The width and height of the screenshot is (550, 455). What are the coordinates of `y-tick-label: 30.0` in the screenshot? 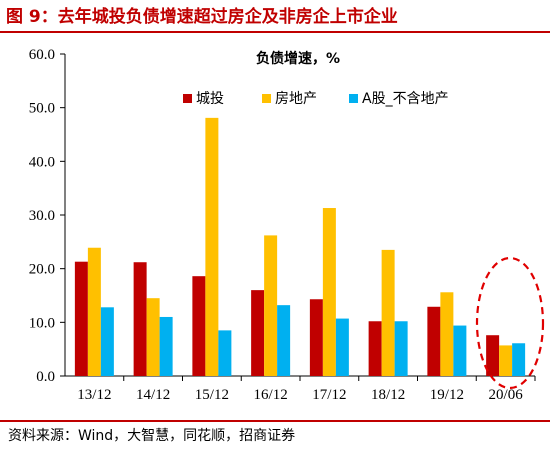 It's located at (42, 216).